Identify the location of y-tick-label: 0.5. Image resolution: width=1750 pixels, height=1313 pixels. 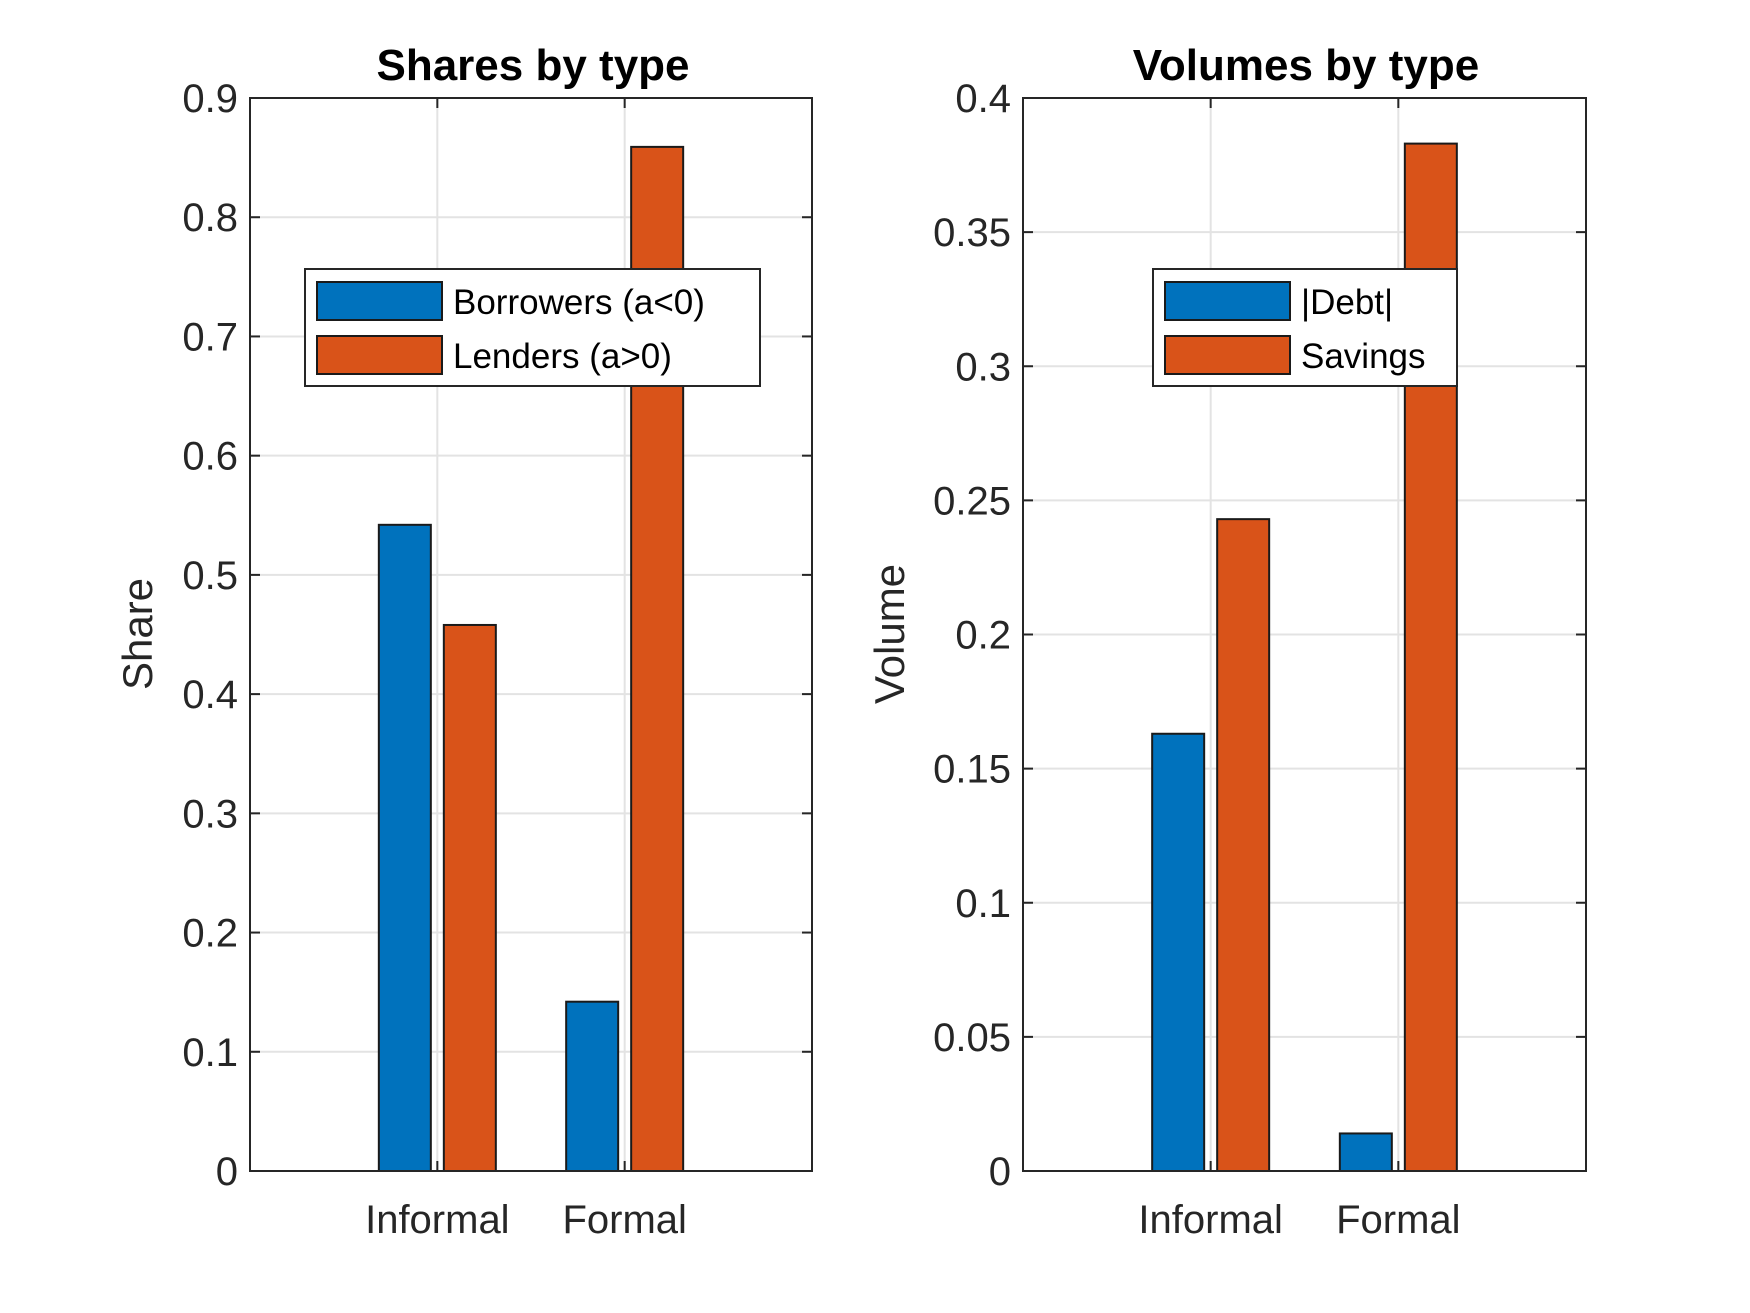
(210, 576).